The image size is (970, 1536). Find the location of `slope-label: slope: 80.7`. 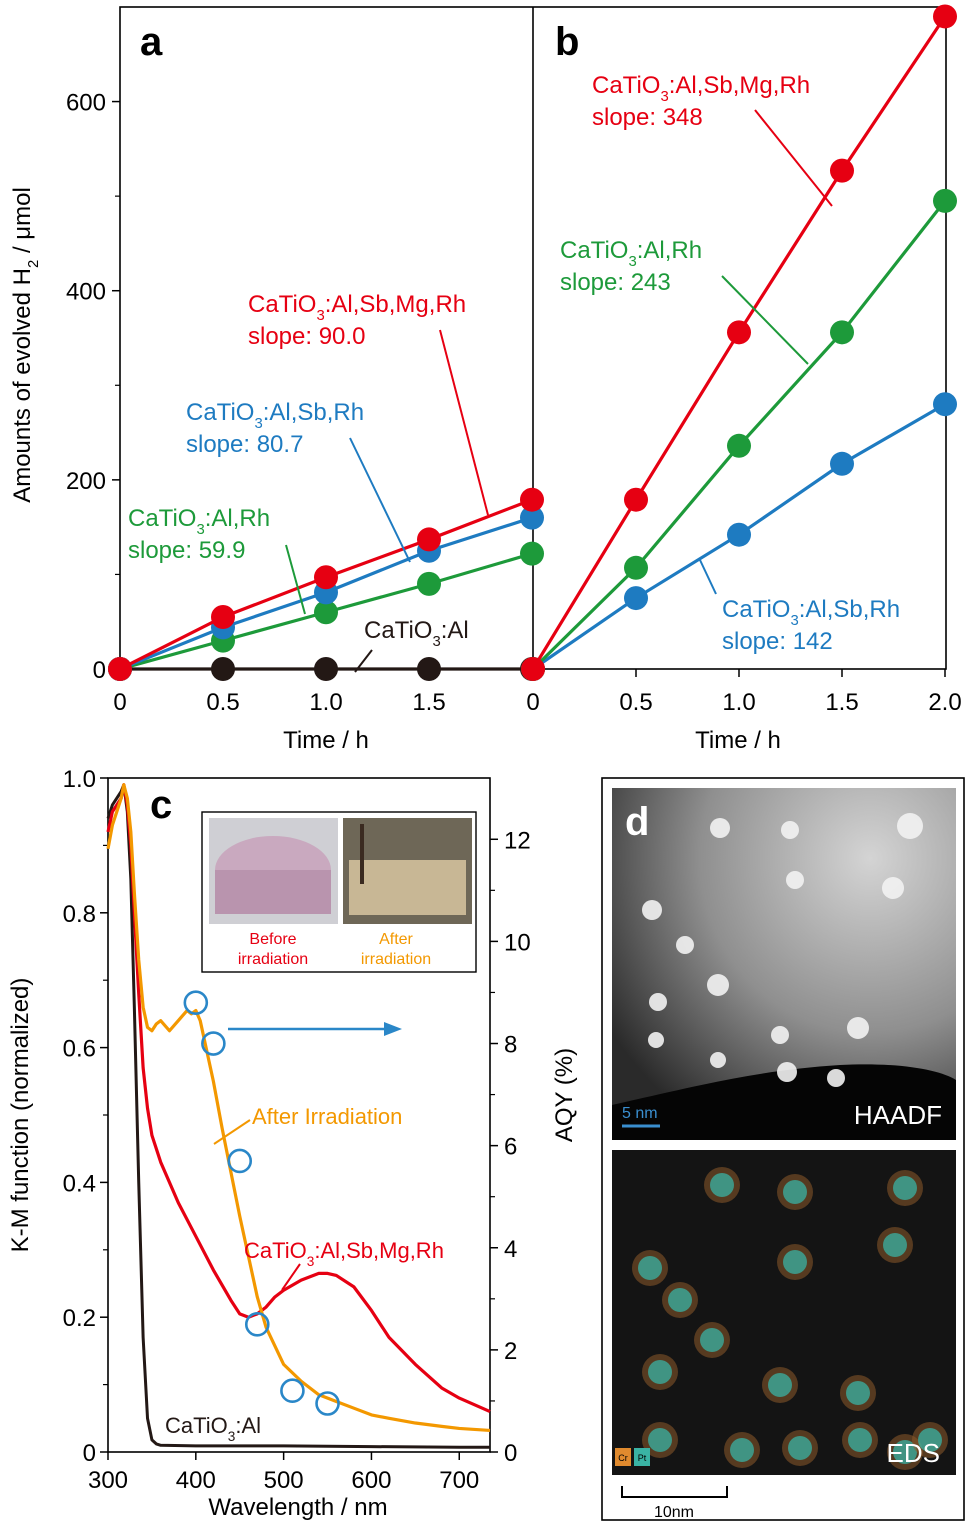

slope-label: slope: 80.7 is located at coordinates (244, 444).